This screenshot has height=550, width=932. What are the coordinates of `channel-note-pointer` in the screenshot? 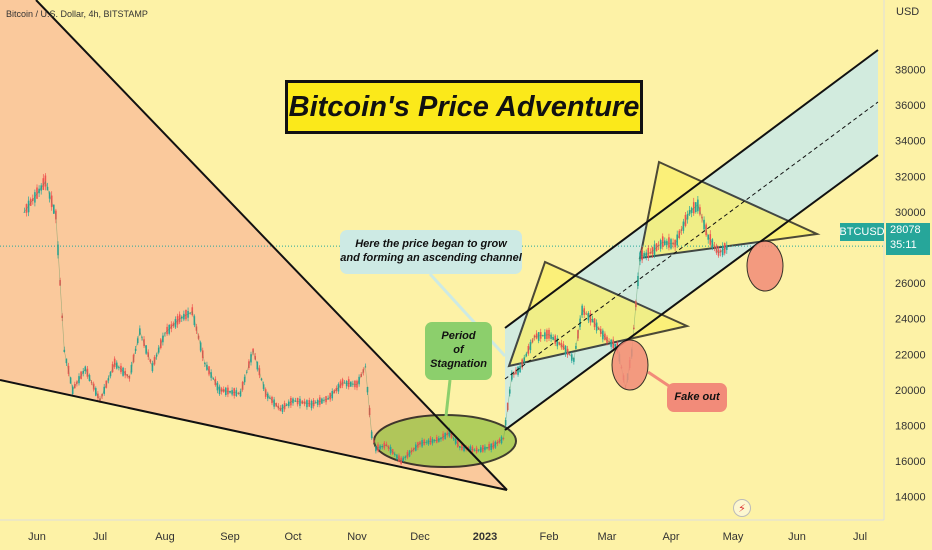 It's located at (467, 315).